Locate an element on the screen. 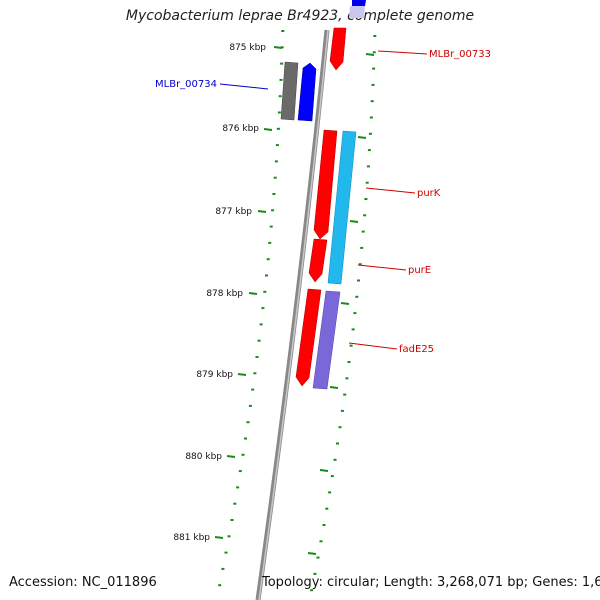 This screenshot has width=600, height=600. kbp-label-875: 875 kbp is located at coordinates (247, 48).